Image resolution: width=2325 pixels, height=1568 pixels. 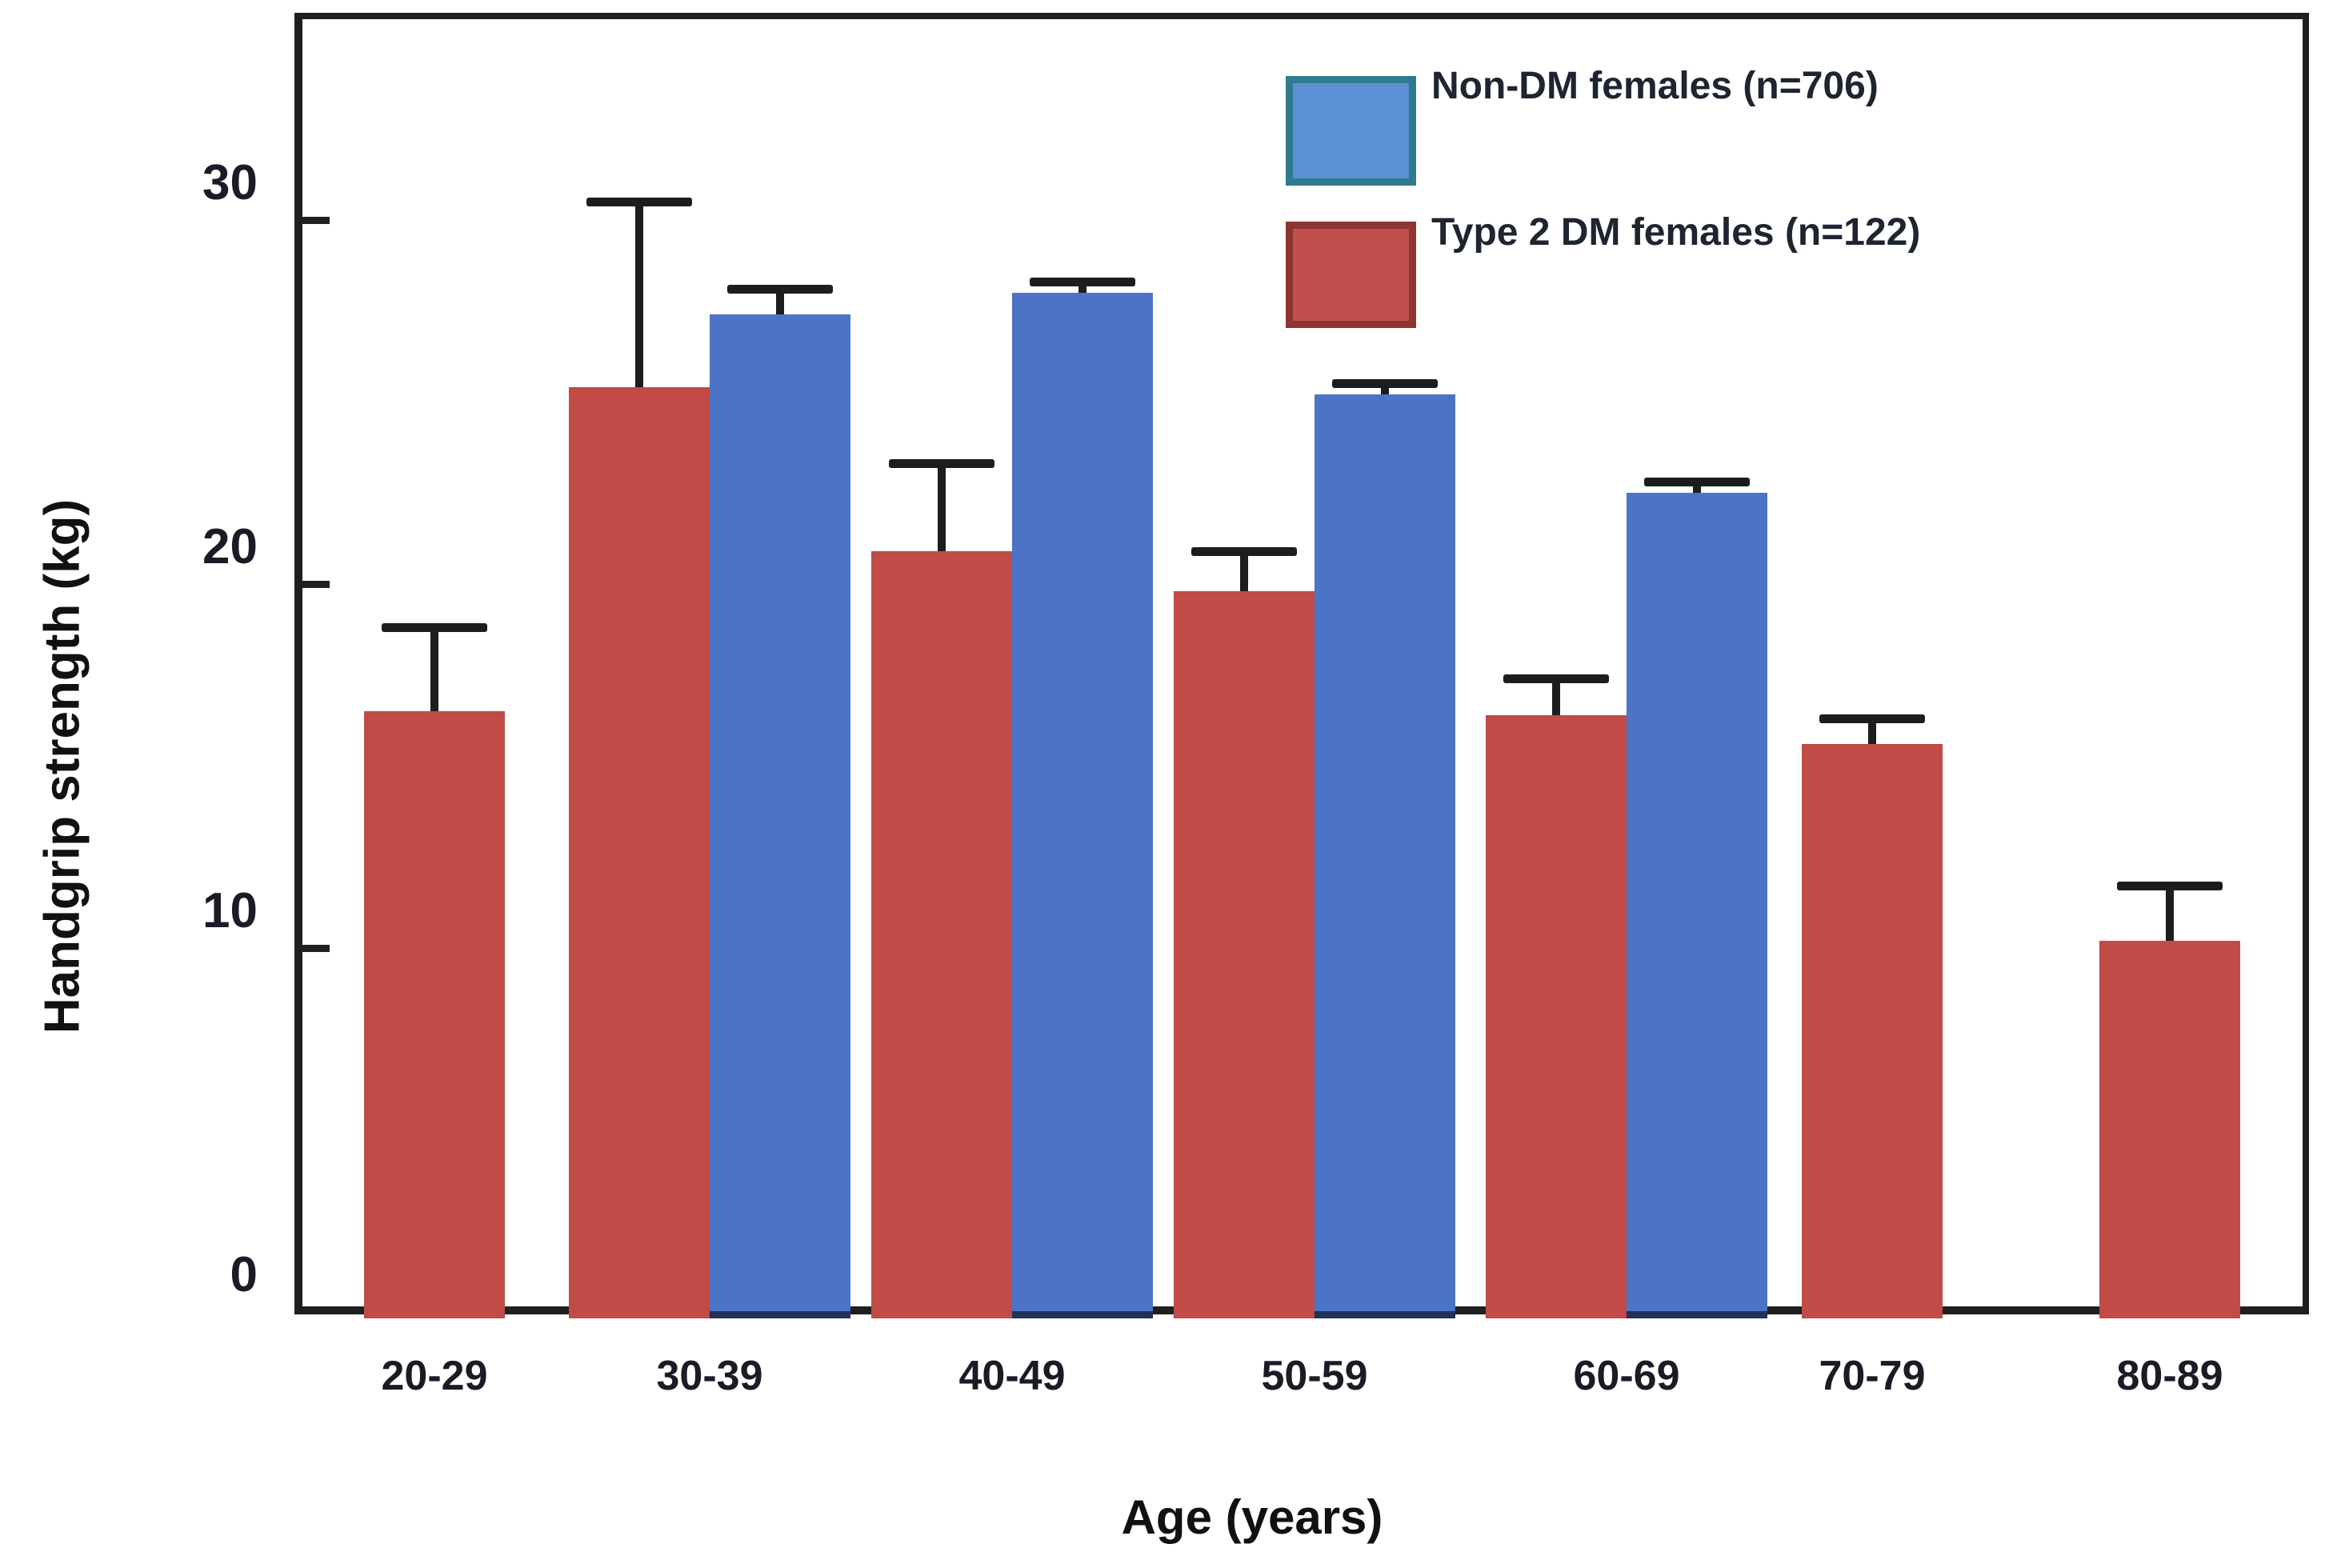 I want to click on legend-label-type2-dm: Type 2 DM females (n=122), so click(x=1676, y=232).